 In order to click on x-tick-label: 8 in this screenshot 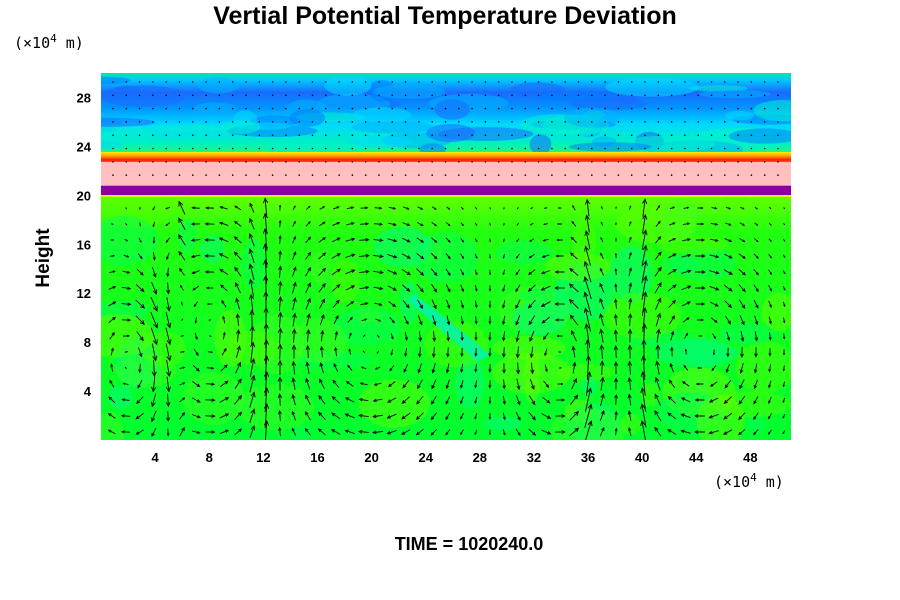, I will do `click(209, 457)`.